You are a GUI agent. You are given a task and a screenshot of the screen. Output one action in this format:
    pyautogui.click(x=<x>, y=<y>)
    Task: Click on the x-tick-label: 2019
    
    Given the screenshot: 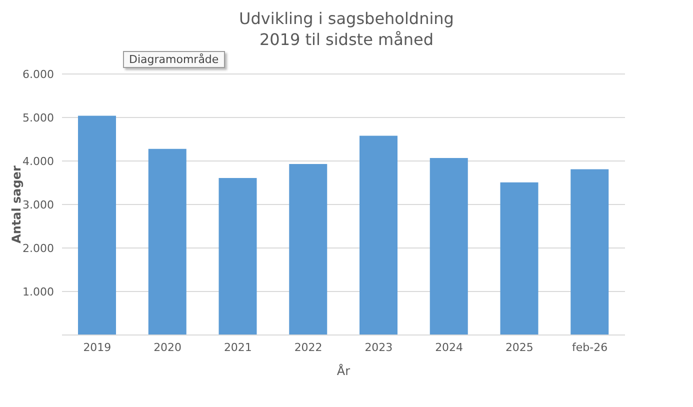 What is the action you would take?
    pyautogui.click(x=97, y=347)
    